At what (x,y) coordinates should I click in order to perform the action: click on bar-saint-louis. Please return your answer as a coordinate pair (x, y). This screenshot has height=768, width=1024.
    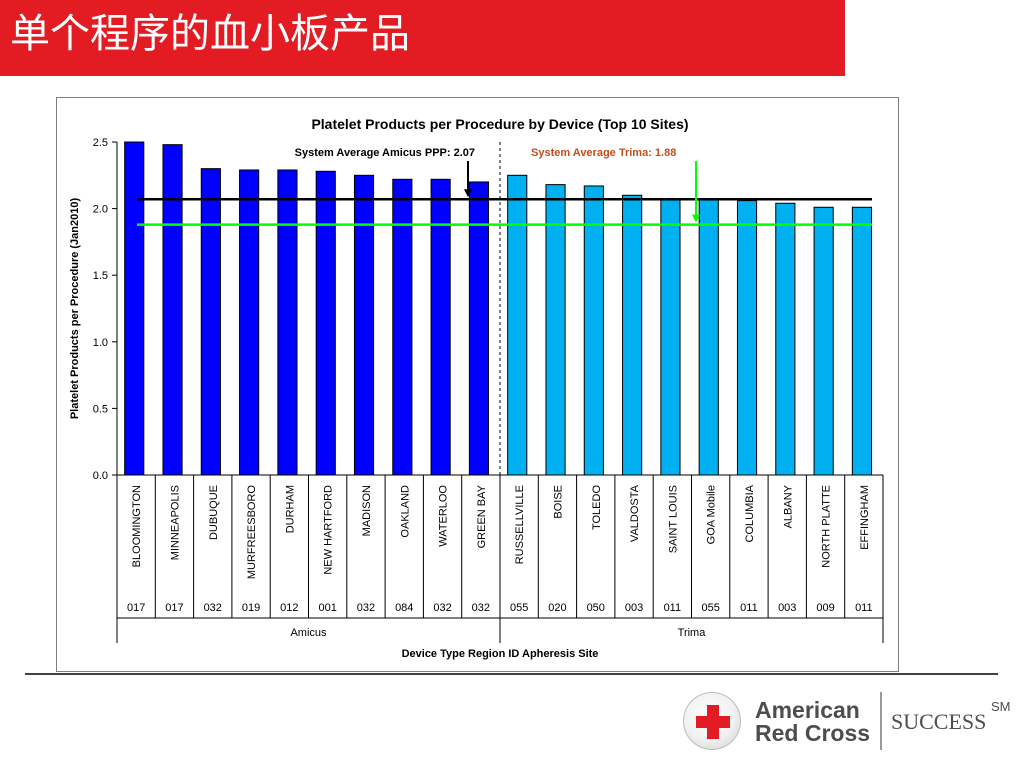
    Looking at the image, I should click on (670, 337).